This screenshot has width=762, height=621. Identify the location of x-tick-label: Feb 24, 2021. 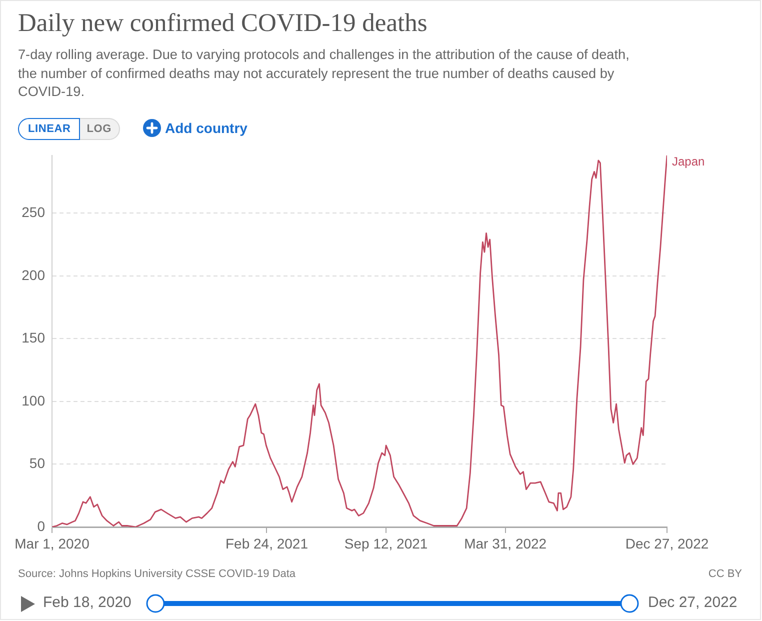
(266, 543).